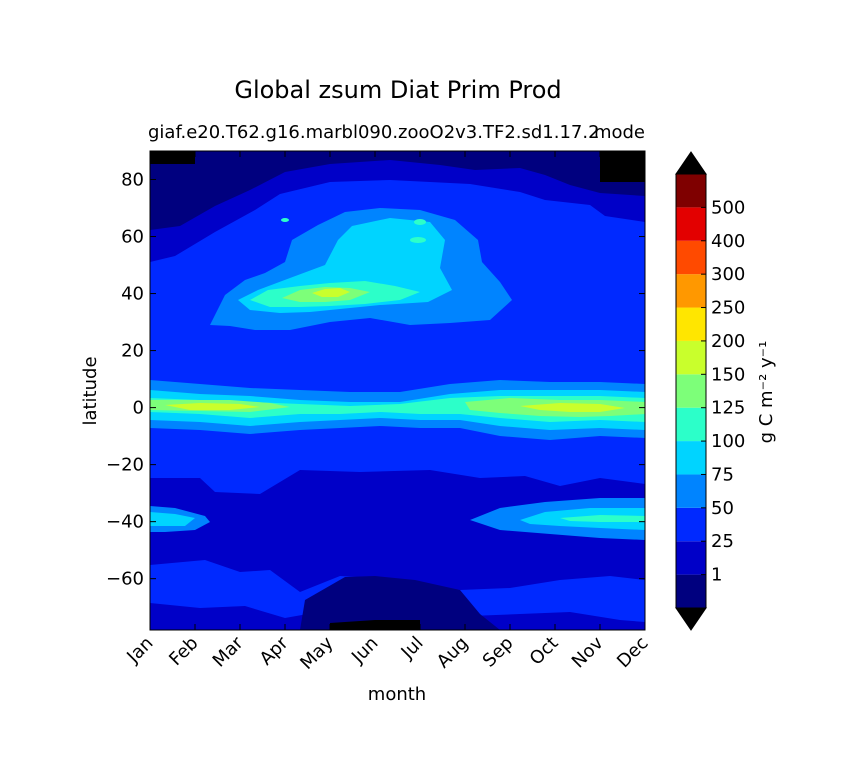 Image resolution: width=858 pixels, height=783 pixels. What do you see at coordinates (132, 180) in the screenshot?
I see `y-tick-label: 80` at bounding box center [132, 180].